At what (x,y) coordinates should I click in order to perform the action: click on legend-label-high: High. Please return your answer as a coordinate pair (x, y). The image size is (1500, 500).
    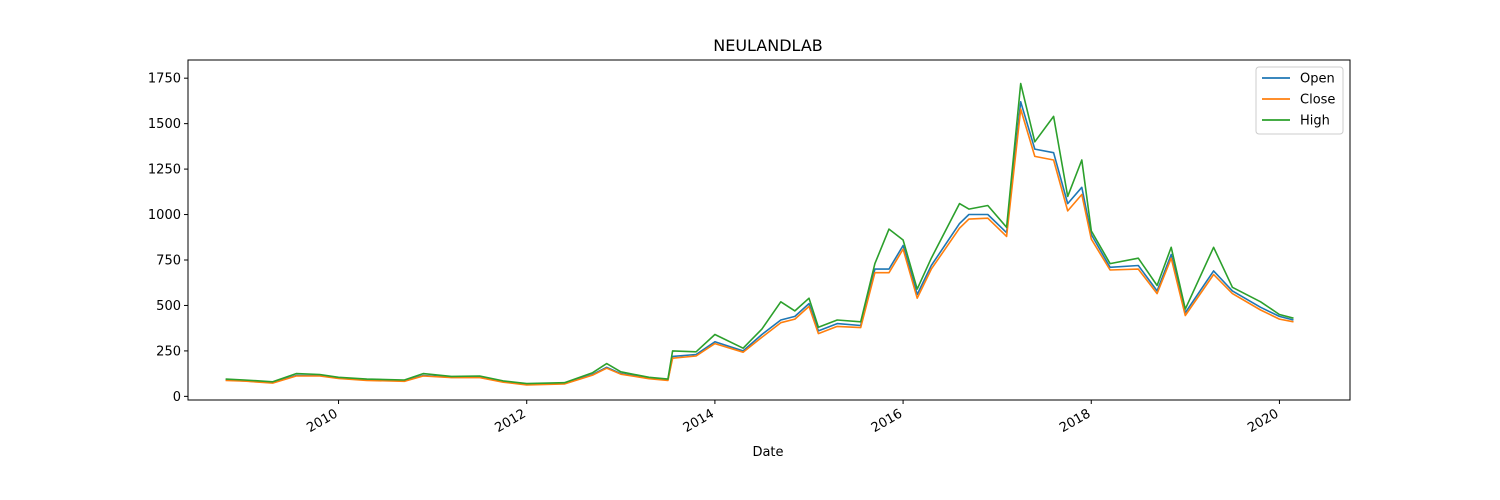
    Looking at the image, I should click on (1315, 121).